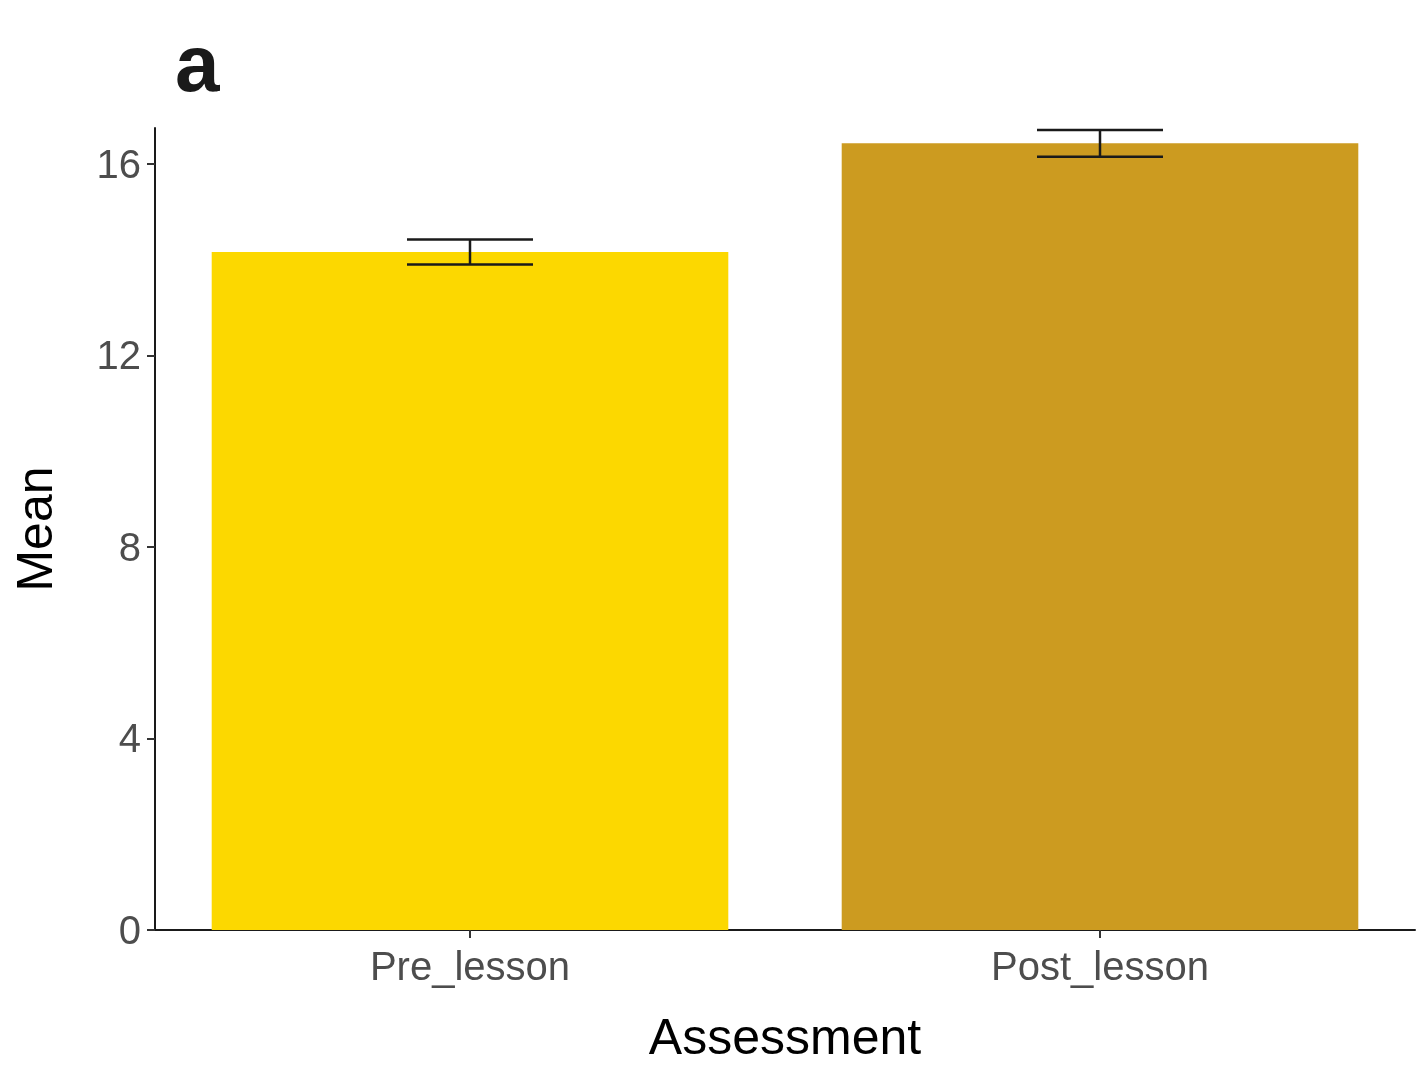 This screenshot has width=1417, height=1067. What do you see at coordinates (1100, 966) in the screenshot?
I see `x-tick-label: Post_lesson` at bounding box center [1100, 966].